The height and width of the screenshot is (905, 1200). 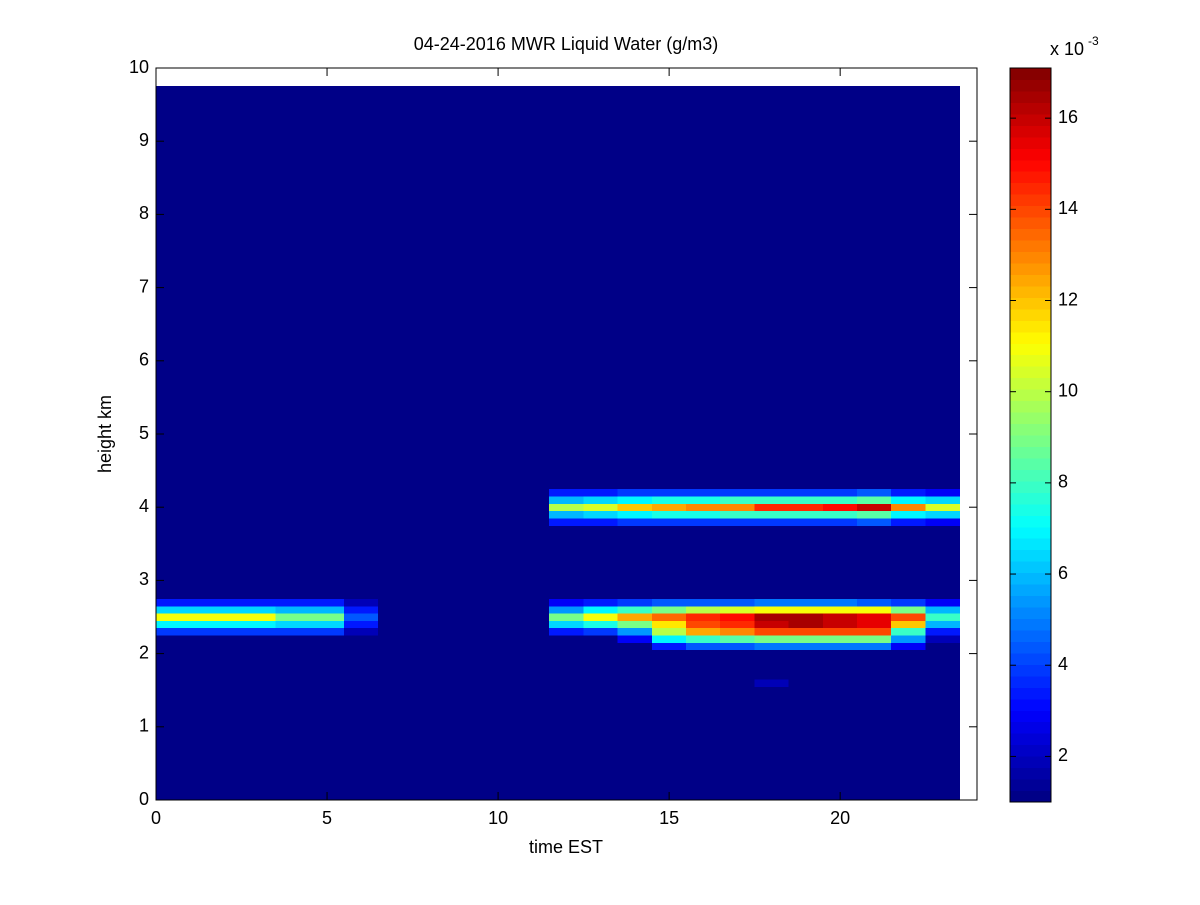 I want to click on x-tick-label: 0, so click(x=156, y=818).